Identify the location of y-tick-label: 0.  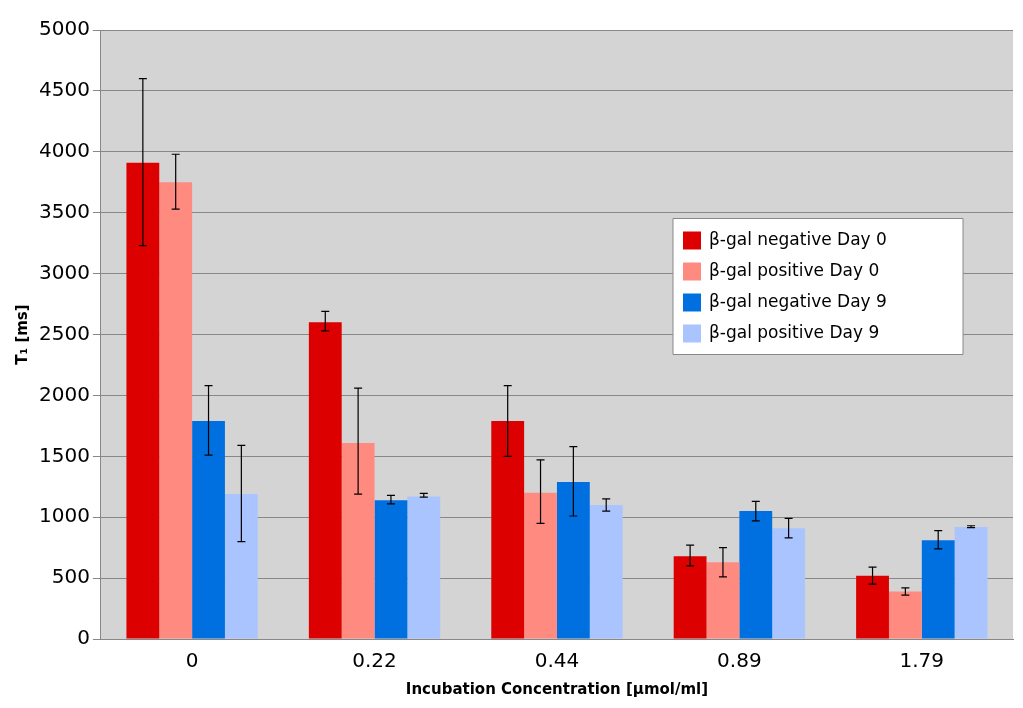
(83, 637).